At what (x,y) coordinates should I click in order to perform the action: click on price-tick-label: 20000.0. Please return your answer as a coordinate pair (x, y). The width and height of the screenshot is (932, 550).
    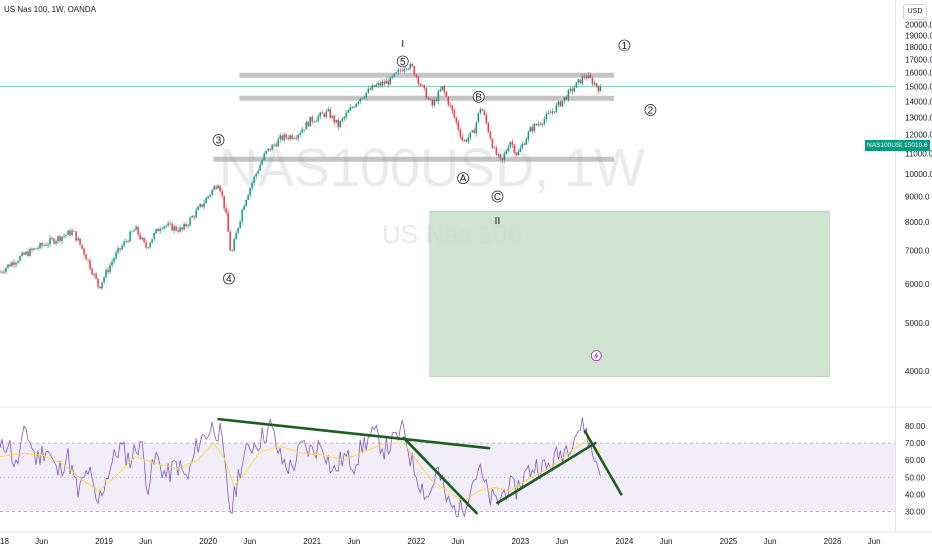
    Looking at the image, I should click on (918, 25).